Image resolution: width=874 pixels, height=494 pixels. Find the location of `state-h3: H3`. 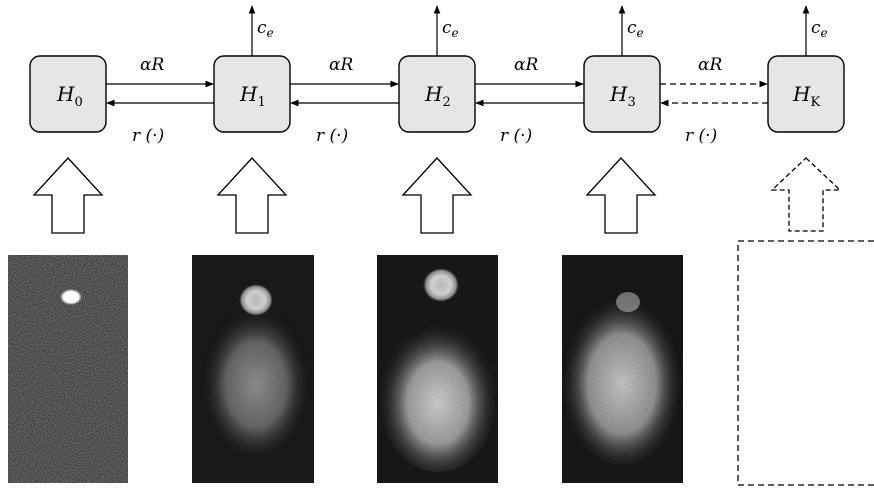

state-h3: H3 is located at coordinates (622, 94).